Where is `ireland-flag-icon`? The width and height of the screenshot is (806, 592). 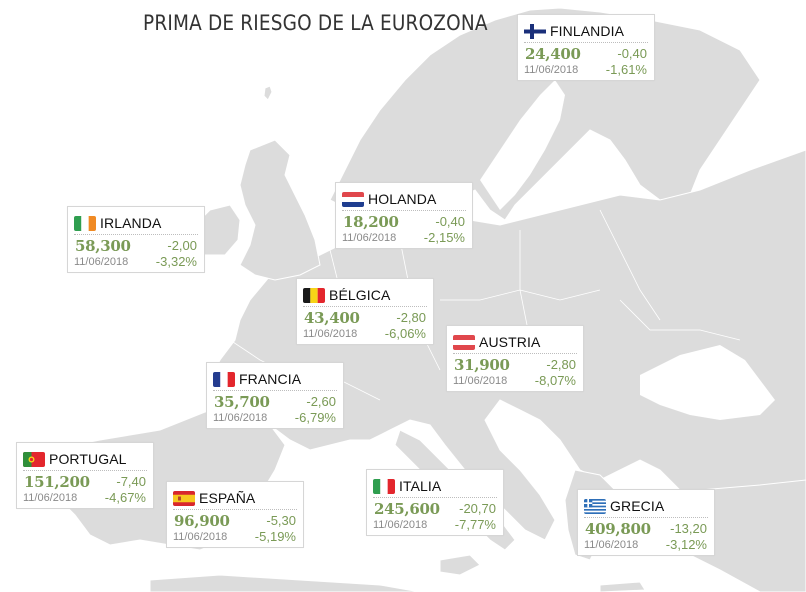
ireland-flag-icon is located at coordinates (85, 223).